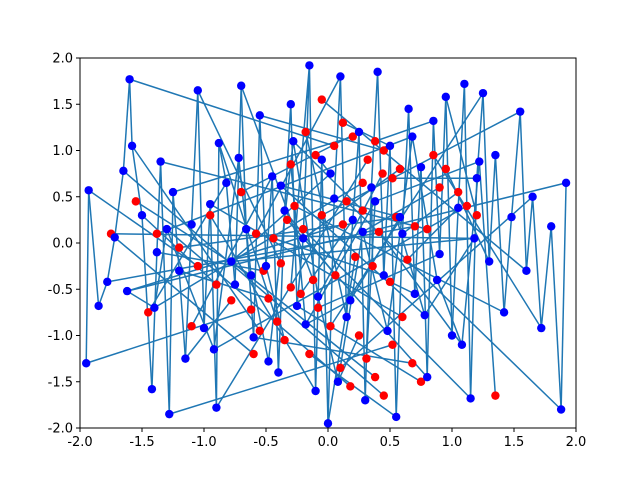 This screenshot has width=640, height=480. I want to click on y-tick-label: -1.5, so click(60, 382).